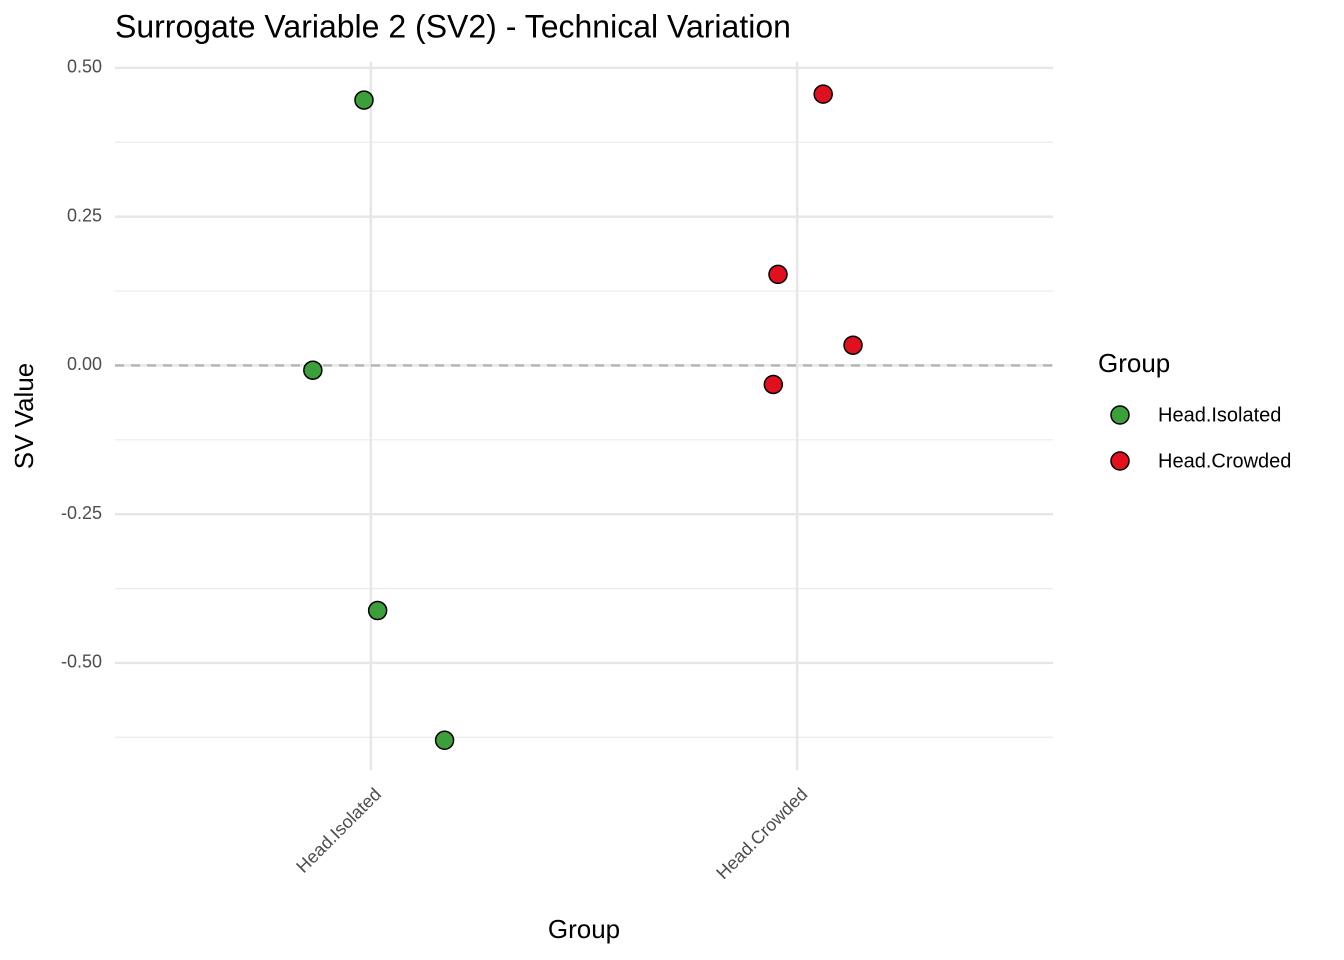 This screenshot has height=960, width=1344. Describe the element at coordinates (1224, 461) in the screenshot. I see `legend-label: Head.Crowded` at that location.